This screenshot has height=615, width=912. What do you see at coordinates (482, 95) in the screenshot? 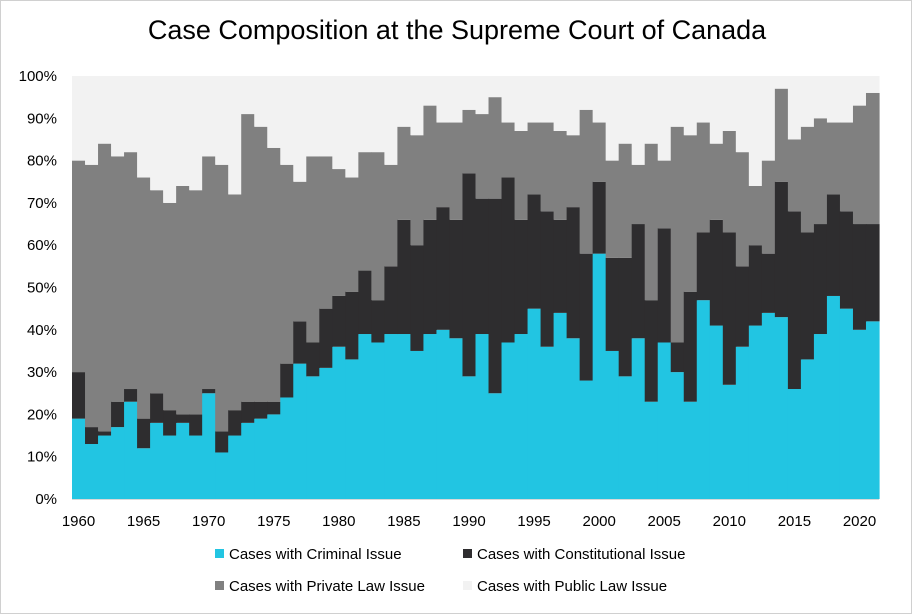
I see `bar-public-law-1991` at bounding box center [482, 95].